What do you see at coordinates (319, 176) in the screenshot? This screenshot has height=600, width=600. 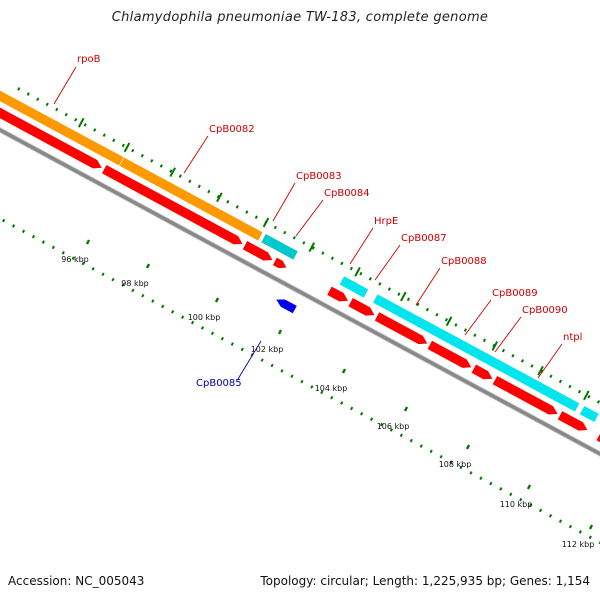 I see `gene-label-CpB0083: CpB0083` at bounding box center [319, 176].